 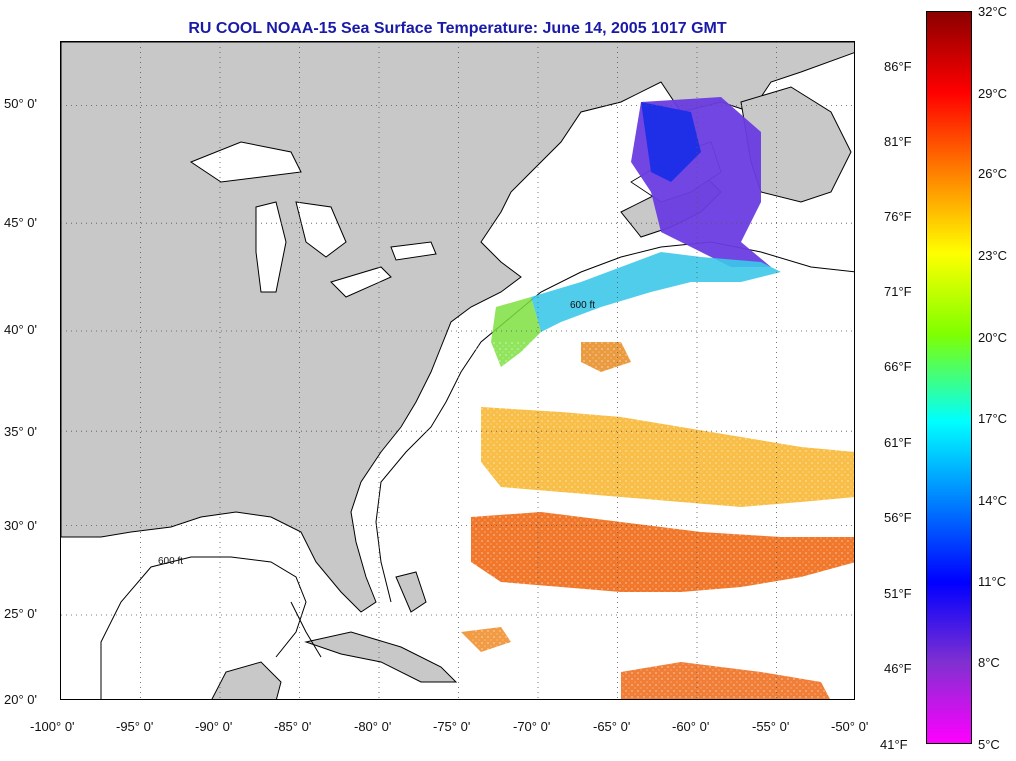 I want to click on cuba-land, so click(x=381, y=657).